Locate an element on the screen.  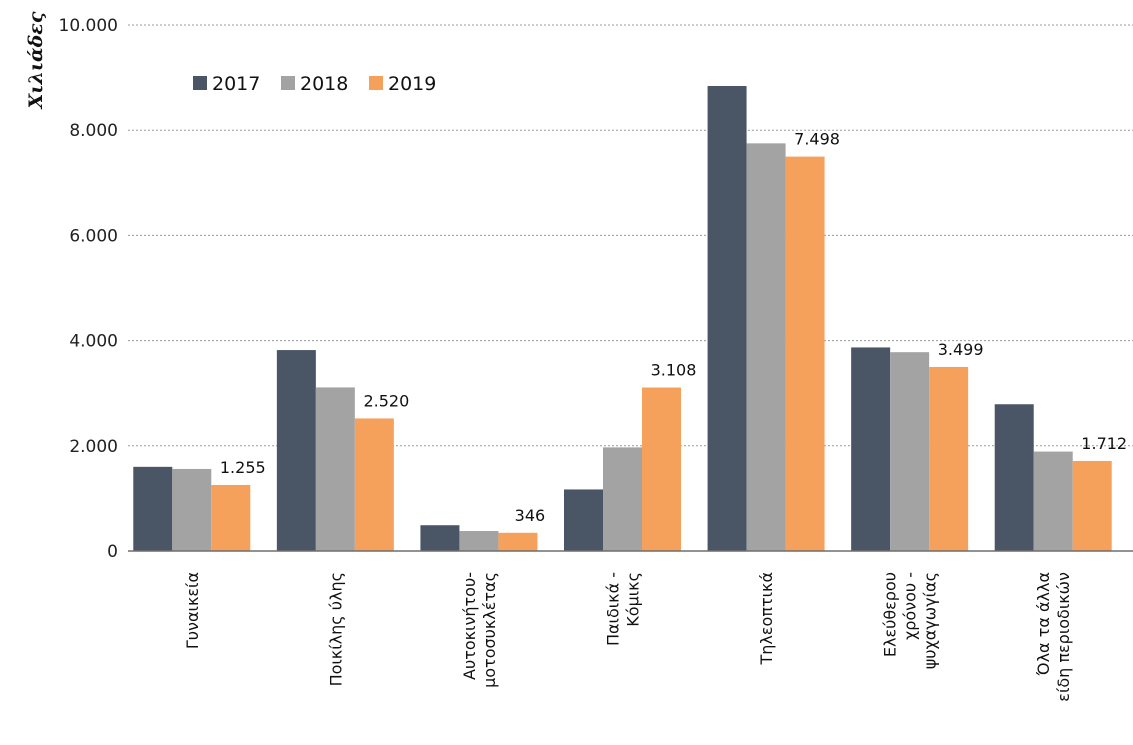
category-label-line: Τηλεοπτικά is located at coordinates (766, 618).